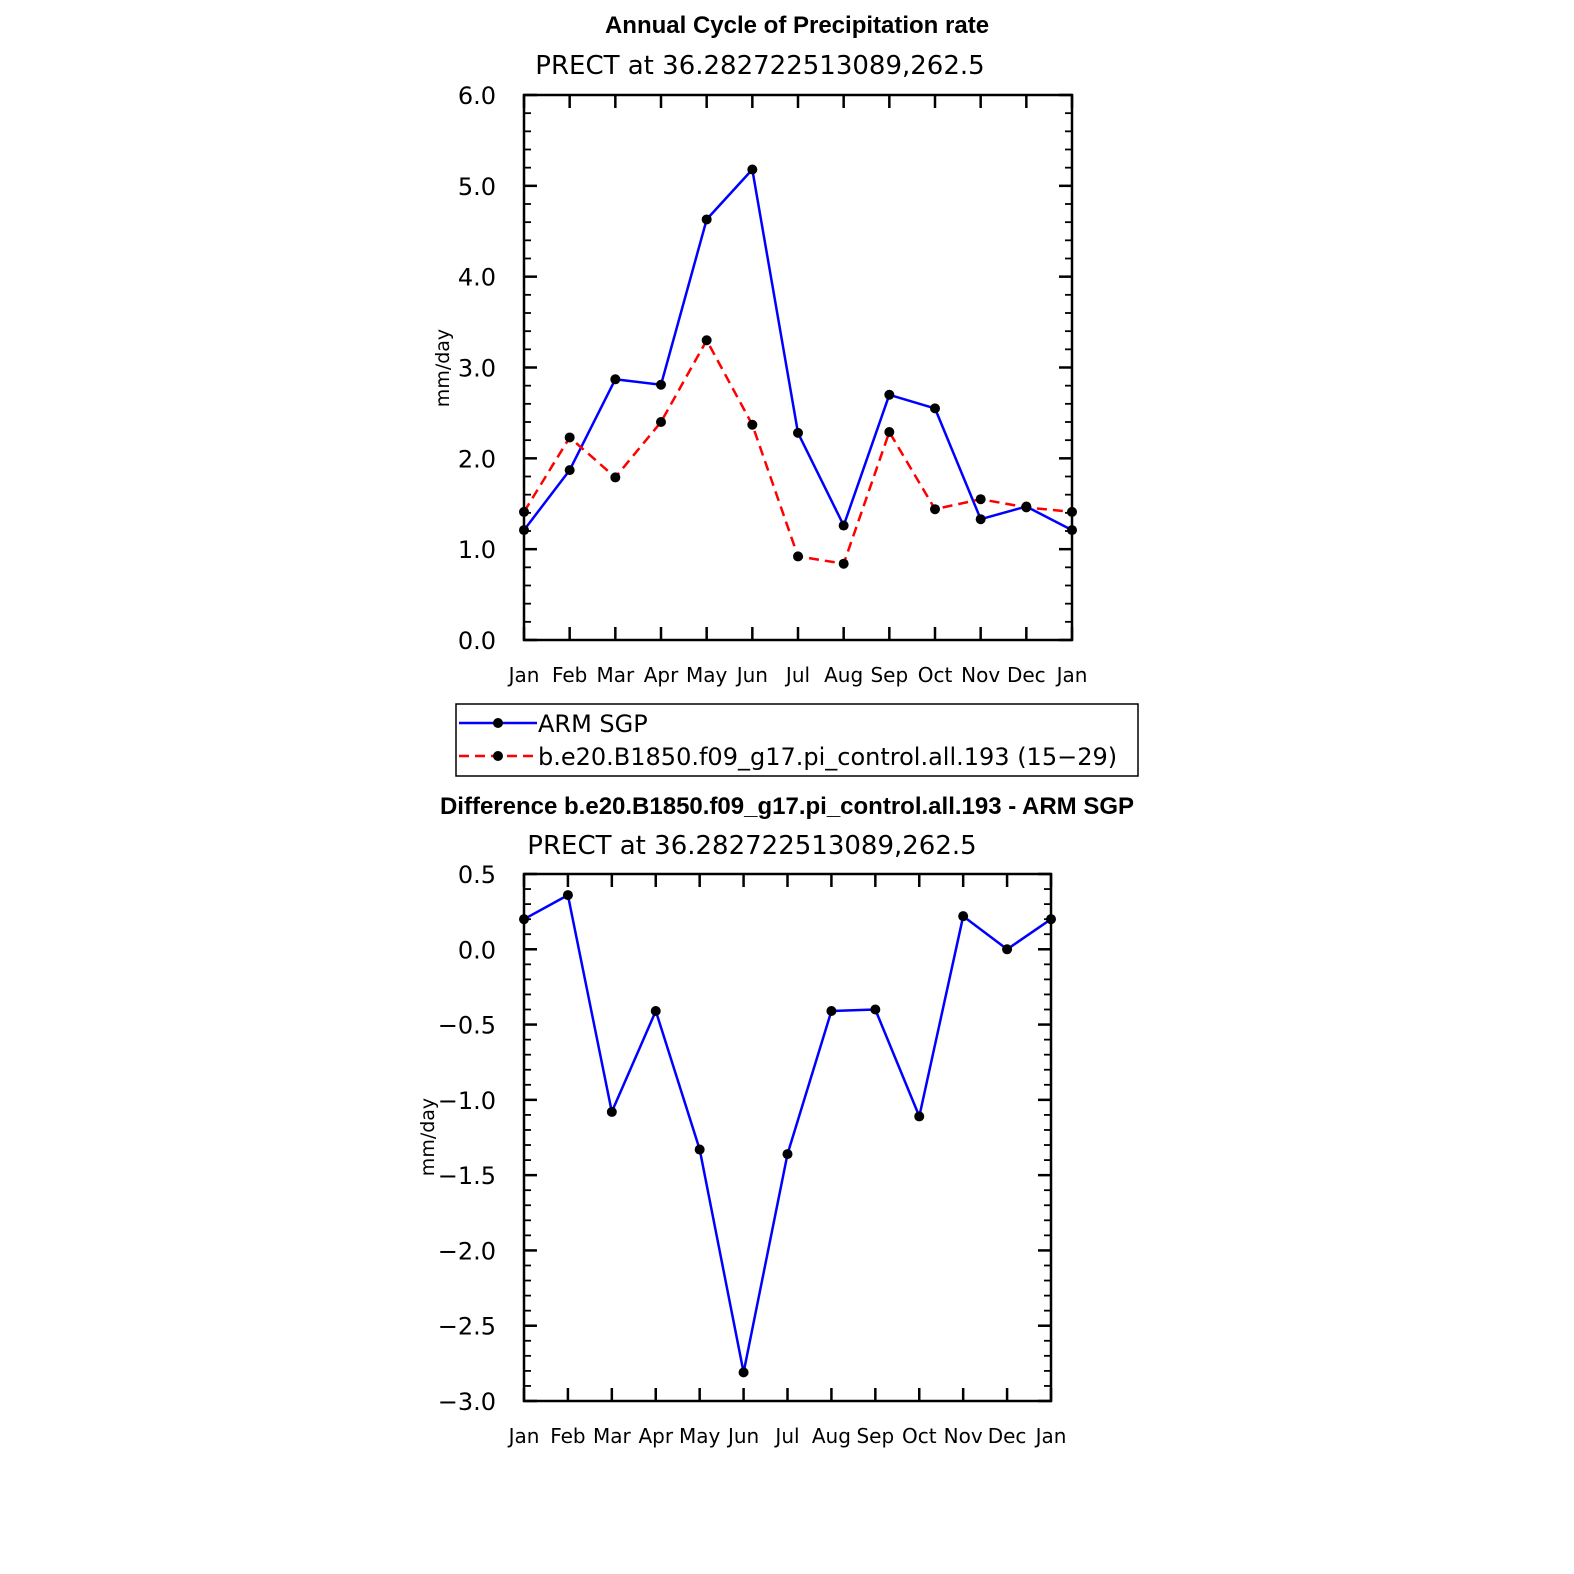 The height and width of the screenshot is (1574, 1574). I want to click on y-tick-label: 4.0, so click(477, 278).